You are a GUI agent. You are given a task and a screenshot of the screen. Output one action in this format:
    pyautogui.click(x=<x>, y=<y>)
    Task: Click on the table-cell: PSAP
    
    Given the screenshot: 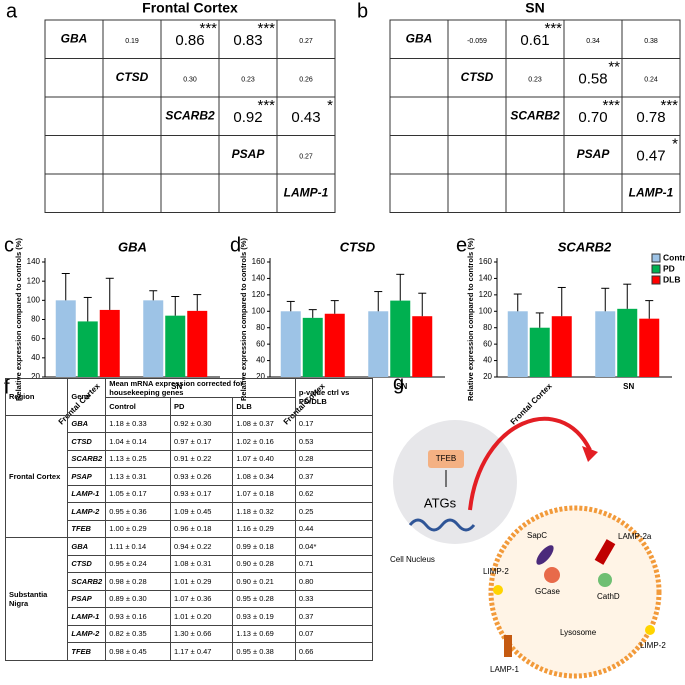 What is the action you would take?
    pyautogui.click(x=87, y=476)
    